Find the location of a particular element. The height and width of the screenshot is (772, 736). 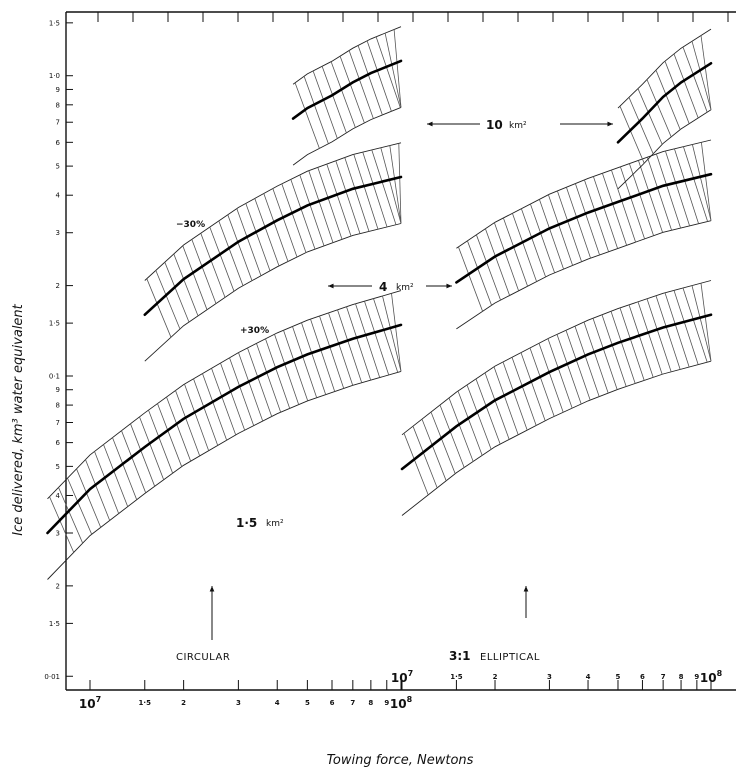

x-elliptical-tick-label: 3 is located at coordinates (549, 677).